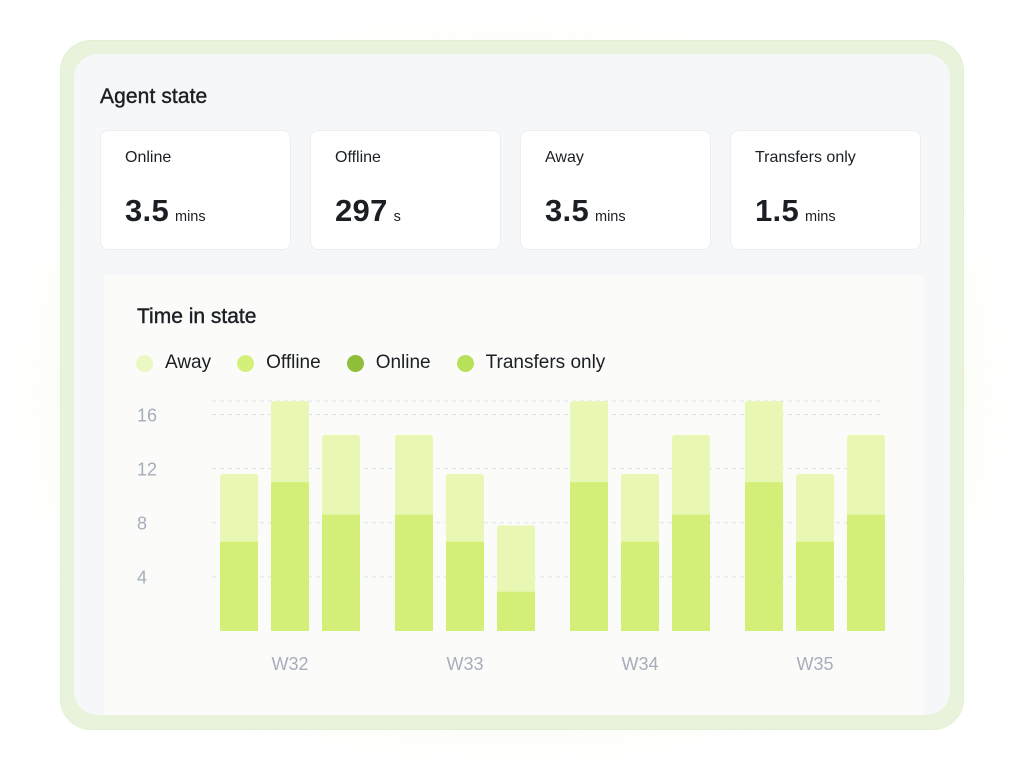 The width and height of the screenshot is (1024, 768). What do you see at coordinates (358, 157) in the screenshot?
I see `stat-card-label: Offline` at bounding box center [358, 157].